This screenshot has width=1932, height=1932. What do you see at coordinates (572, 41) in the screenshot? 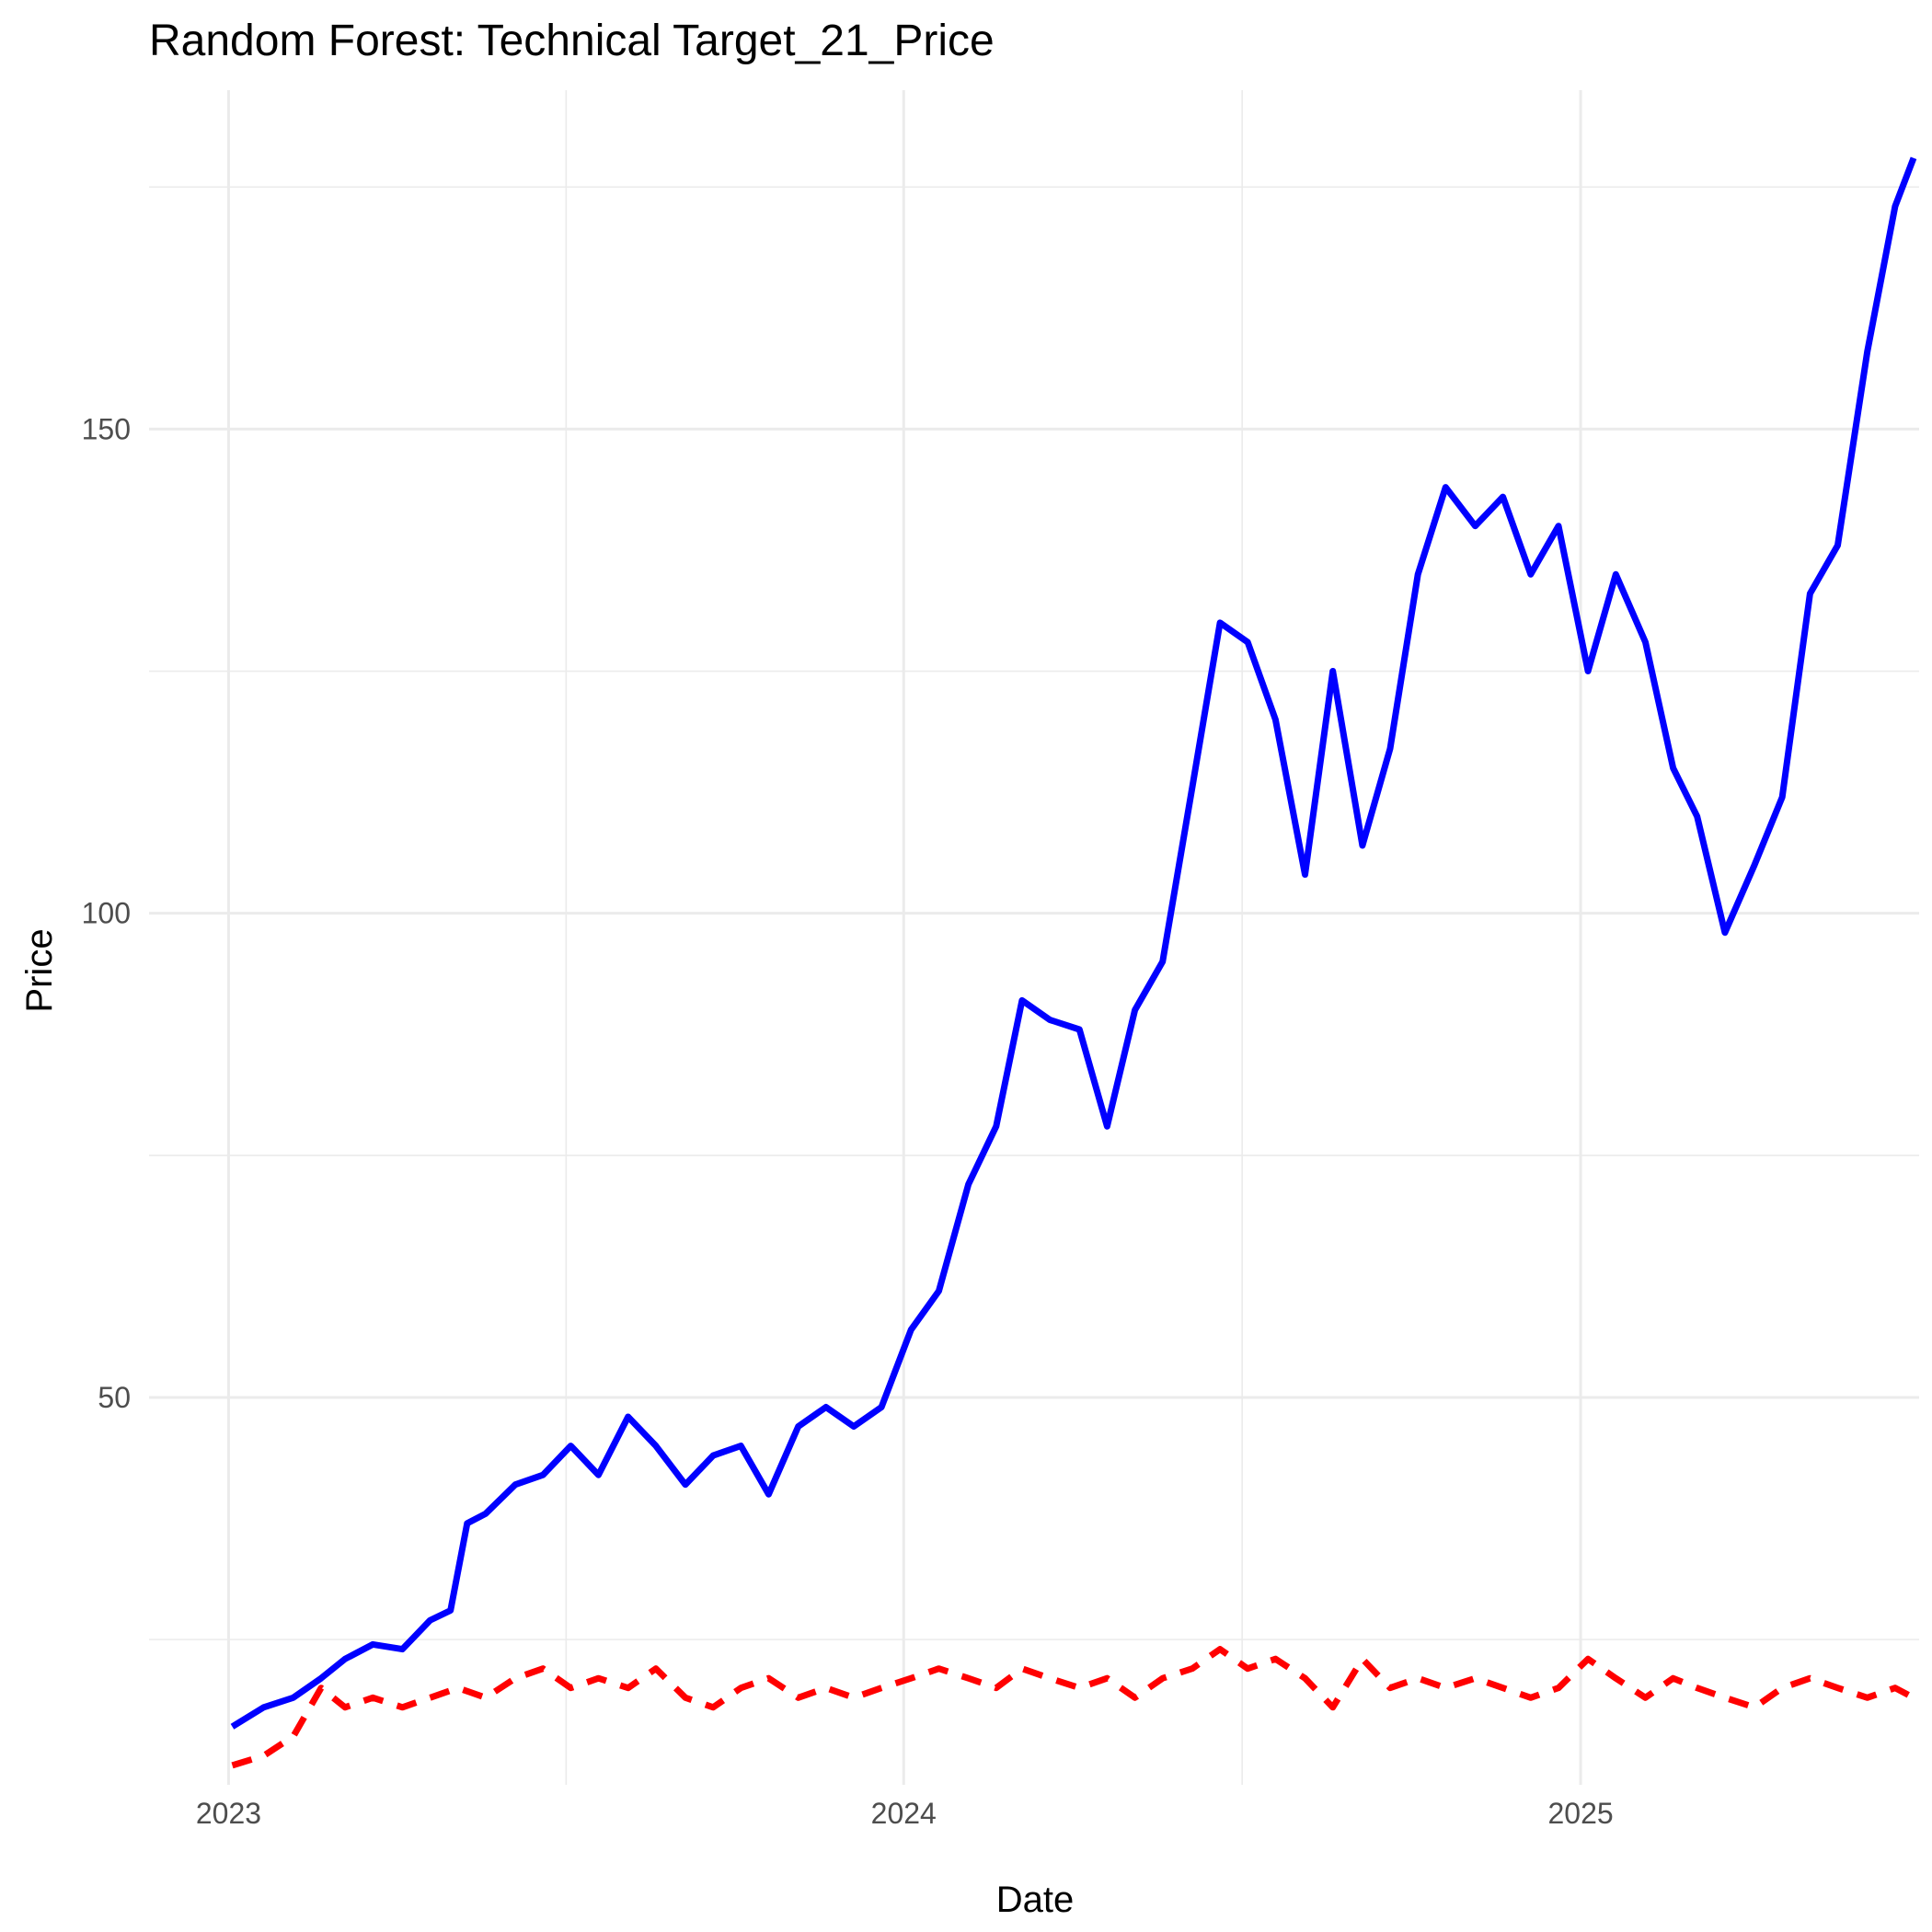
I see `chart-title: Random Forest: Technical Target_21_Price` at bounding box center [572, 41].